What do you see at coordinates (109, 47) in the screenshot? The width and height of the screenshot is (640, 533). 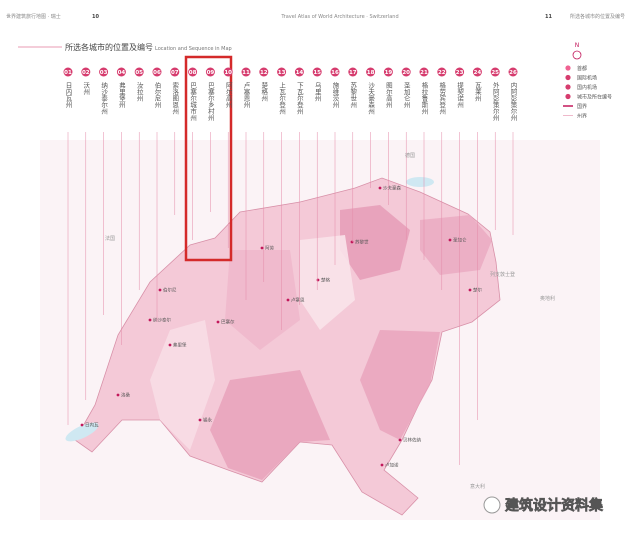 I see `title: 所选各城市的位置及编号` at bounding box center [109, 47].